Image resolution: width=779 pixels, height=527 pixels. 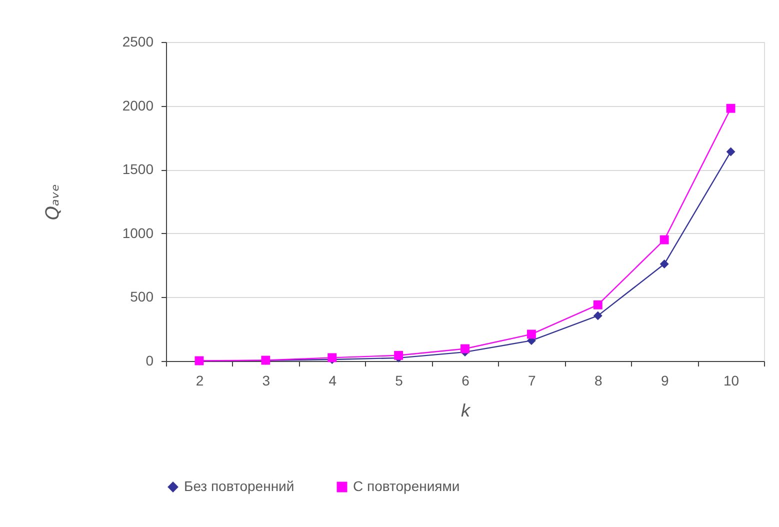 I want to click on y-tick-label: 2000, so click(x=138, y=105).